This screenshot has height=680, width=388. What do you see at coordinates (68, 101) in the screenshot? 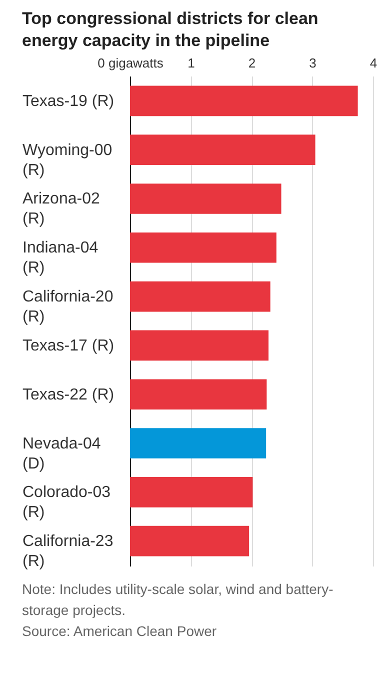
I see `y-tick-label: Texas-19 (R)` at bounding box center [68, 101].